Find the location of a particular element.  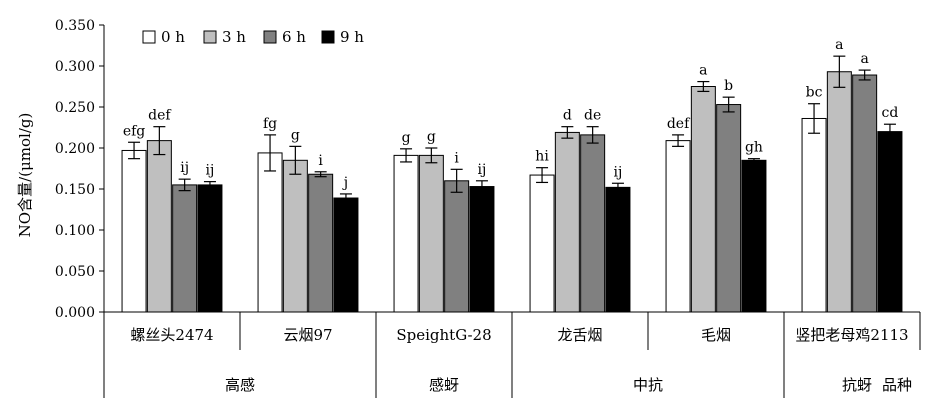

footer-label: 品种 is located at coordinates (897, 385).